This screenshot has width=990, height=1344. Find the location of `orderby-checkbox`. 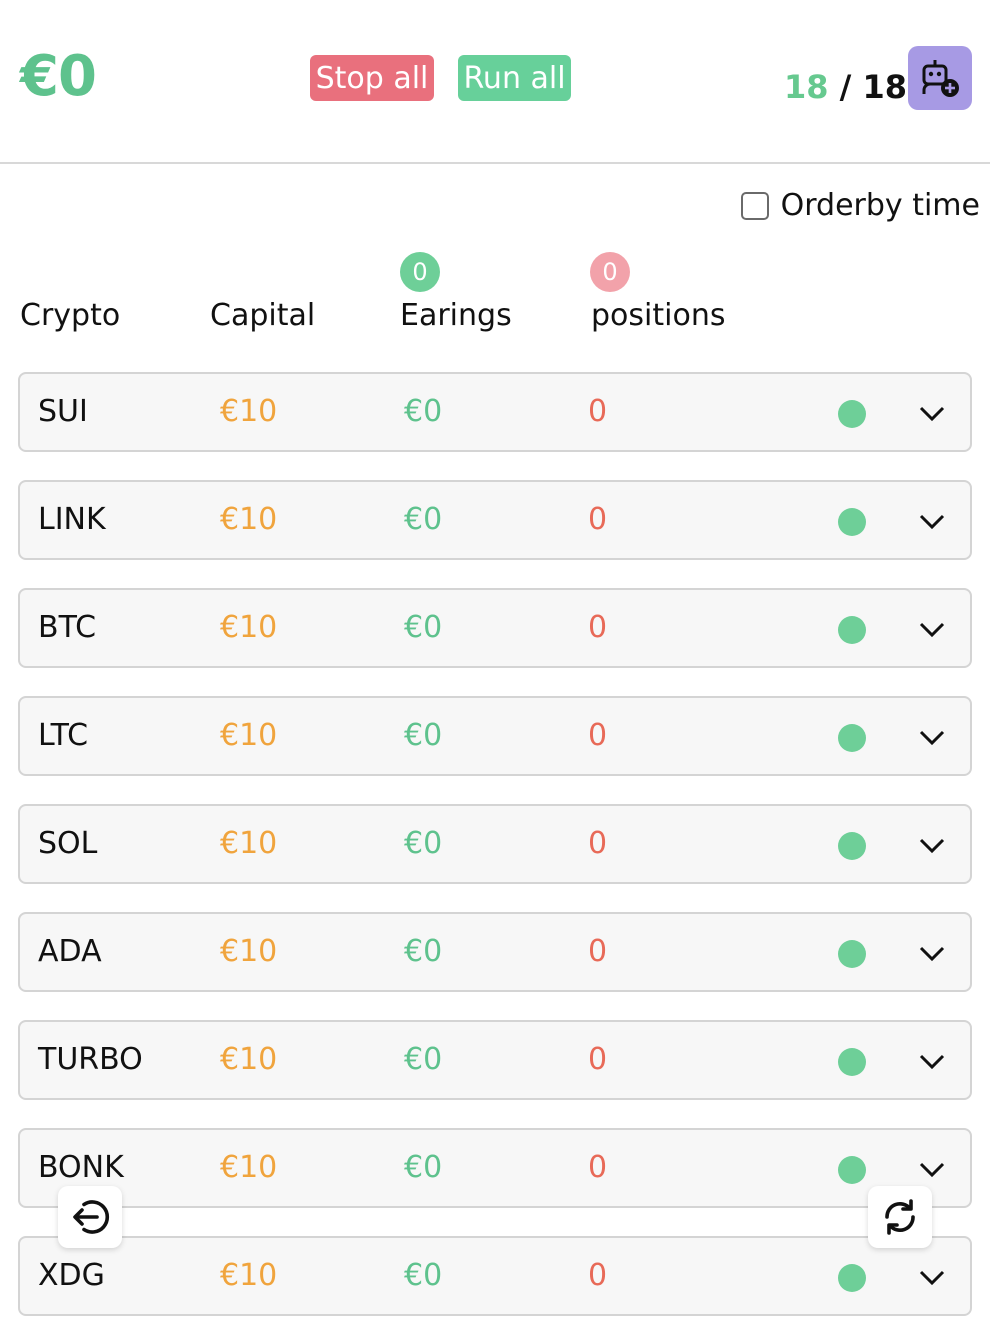

orderby-checkbox is located at coordinates (754, 205).